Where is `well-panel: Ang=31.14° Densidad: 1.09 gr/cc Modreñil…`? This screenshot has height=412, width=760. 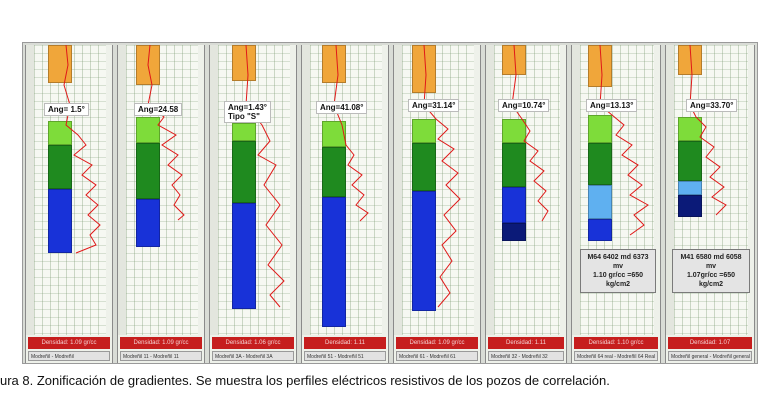 well-panel: Ang=31.14° Densidad: 1.09 gr/cc Modreñil… is located at coordinates (437, 204).